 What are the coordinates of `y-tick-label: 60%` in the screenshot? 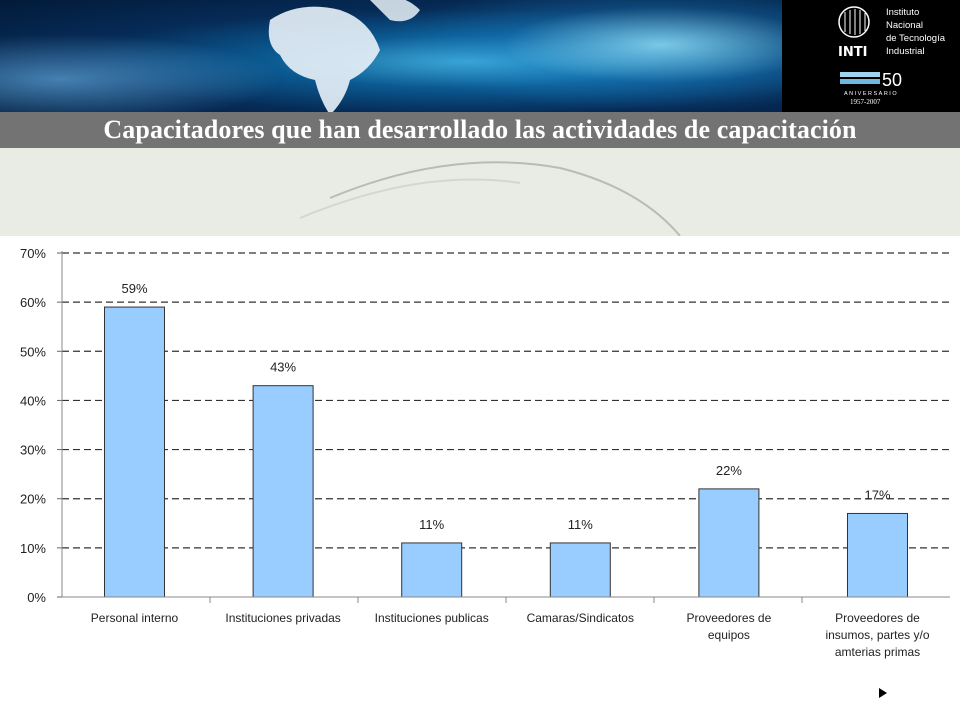 It's located at (33, 302).